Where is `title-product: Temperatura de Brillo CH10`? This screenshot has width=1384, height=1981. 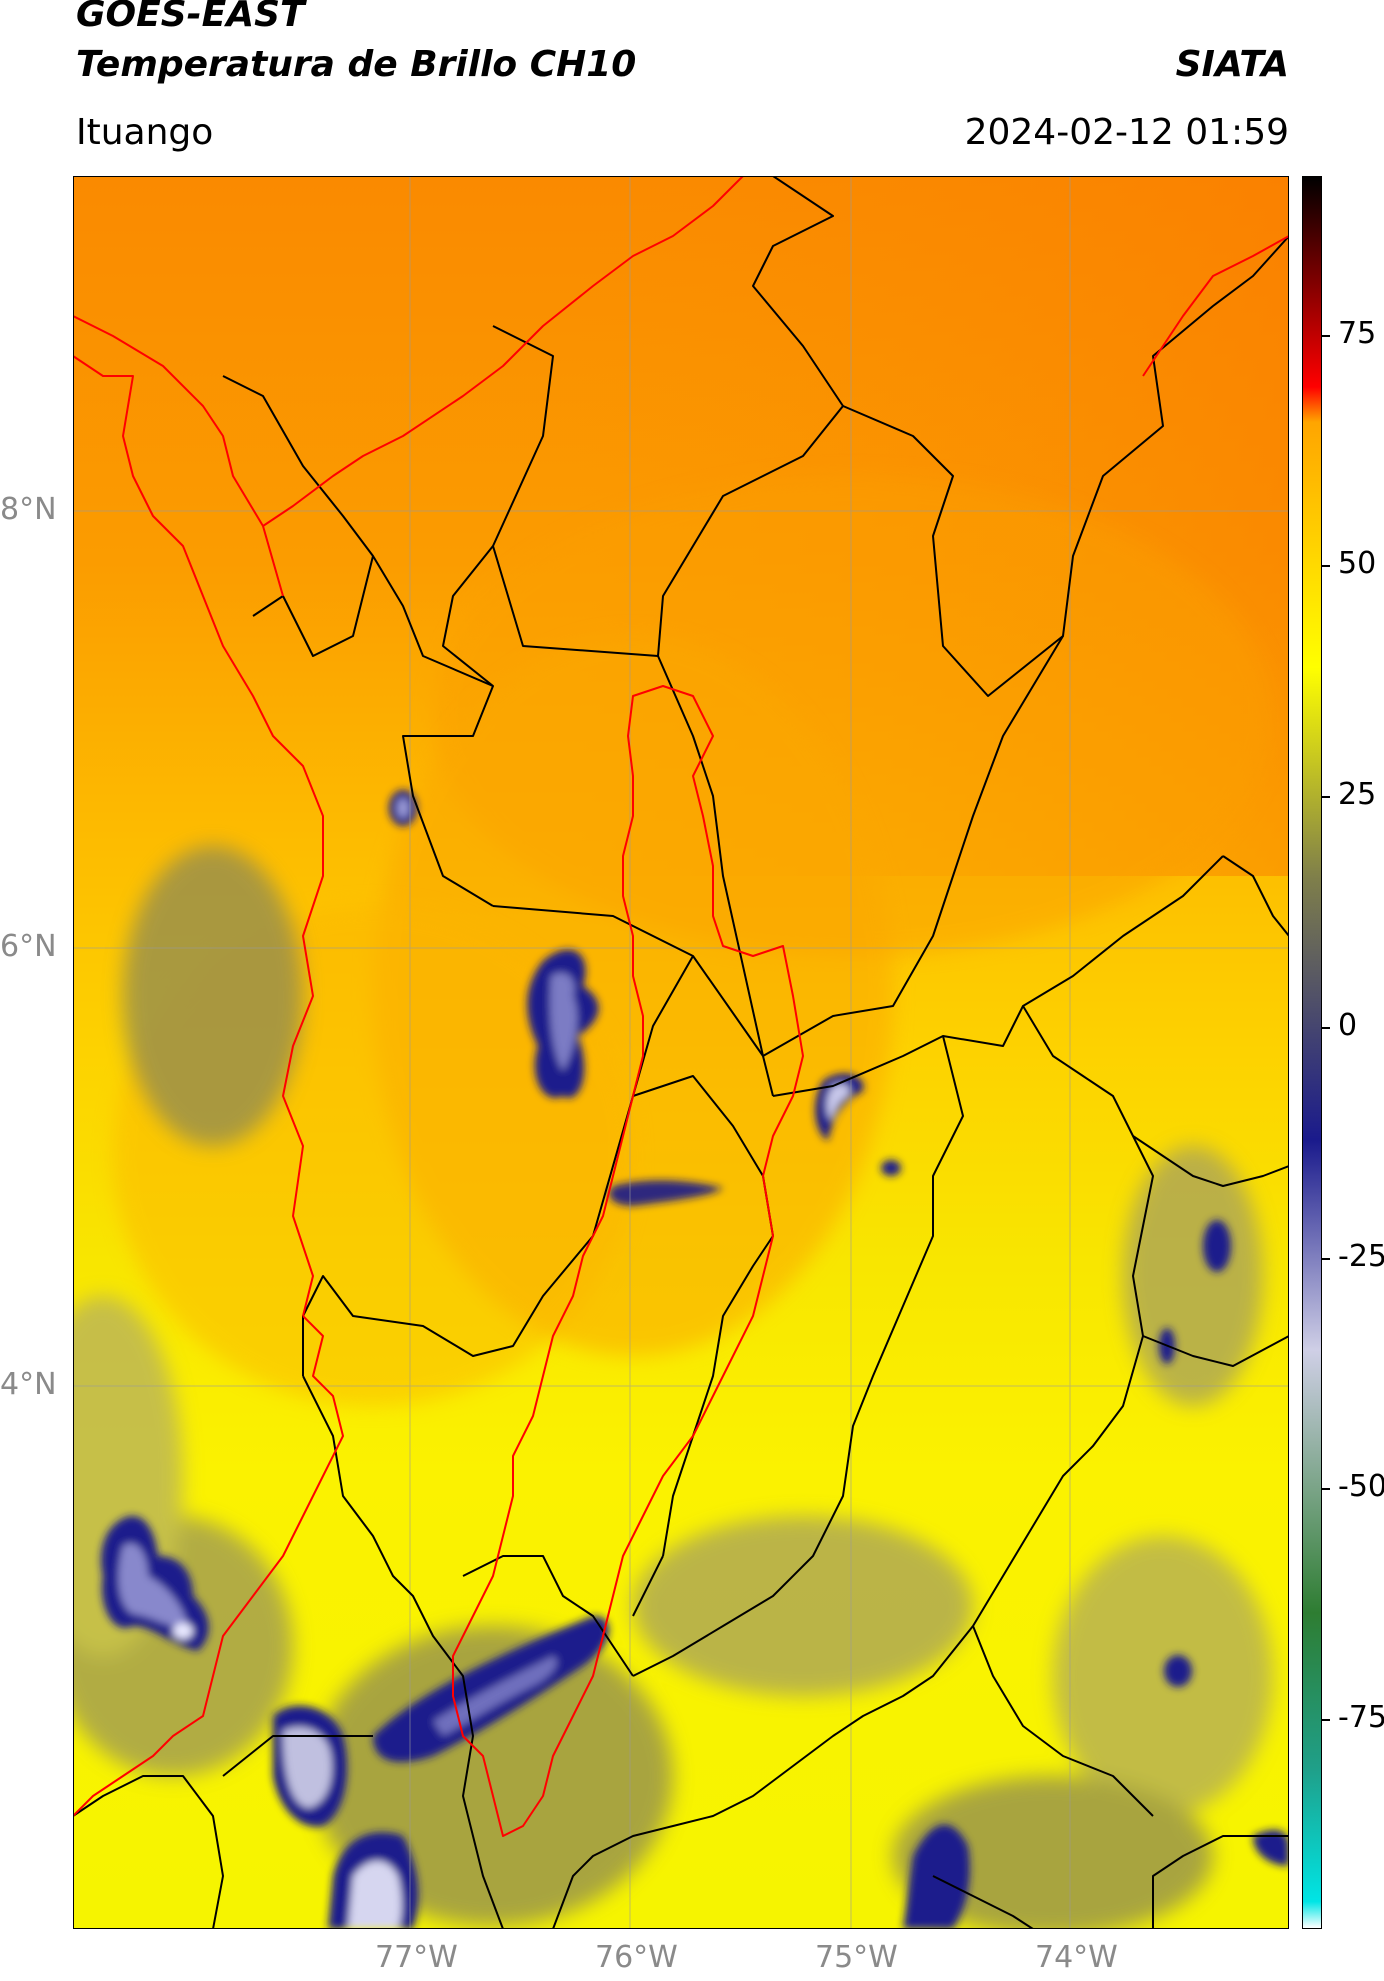
title-product: Temperatura de Brillo CH10 is located at coordinates (356, 64).